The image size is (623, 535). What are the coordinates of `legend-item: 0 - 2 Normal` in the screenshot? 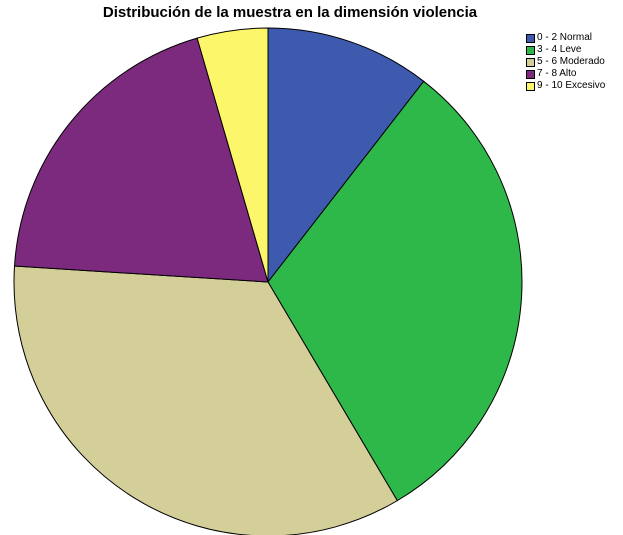 It's located at (565, 38).